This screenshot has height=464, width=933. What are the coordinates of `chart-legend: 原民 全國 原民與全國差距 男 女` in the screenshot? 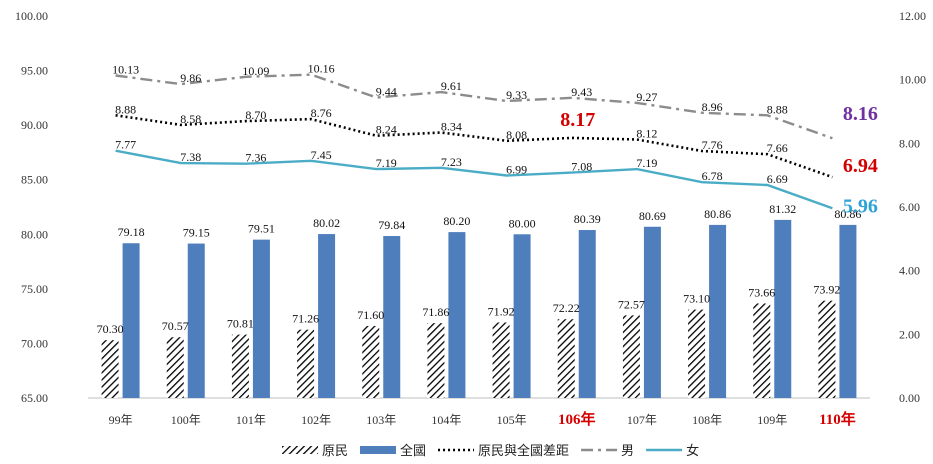 It's located at (490, 450).